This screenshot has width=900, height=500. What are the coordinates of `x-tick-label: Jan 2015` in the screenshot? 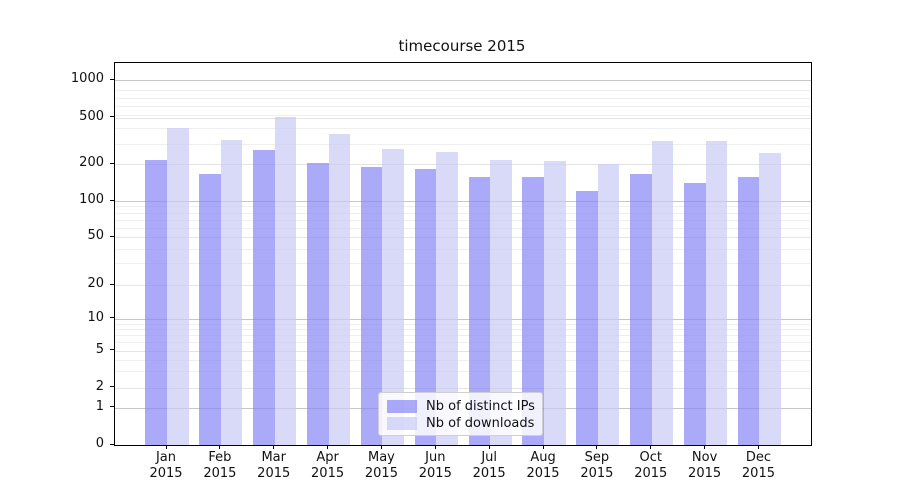 It's located at (166, 465).